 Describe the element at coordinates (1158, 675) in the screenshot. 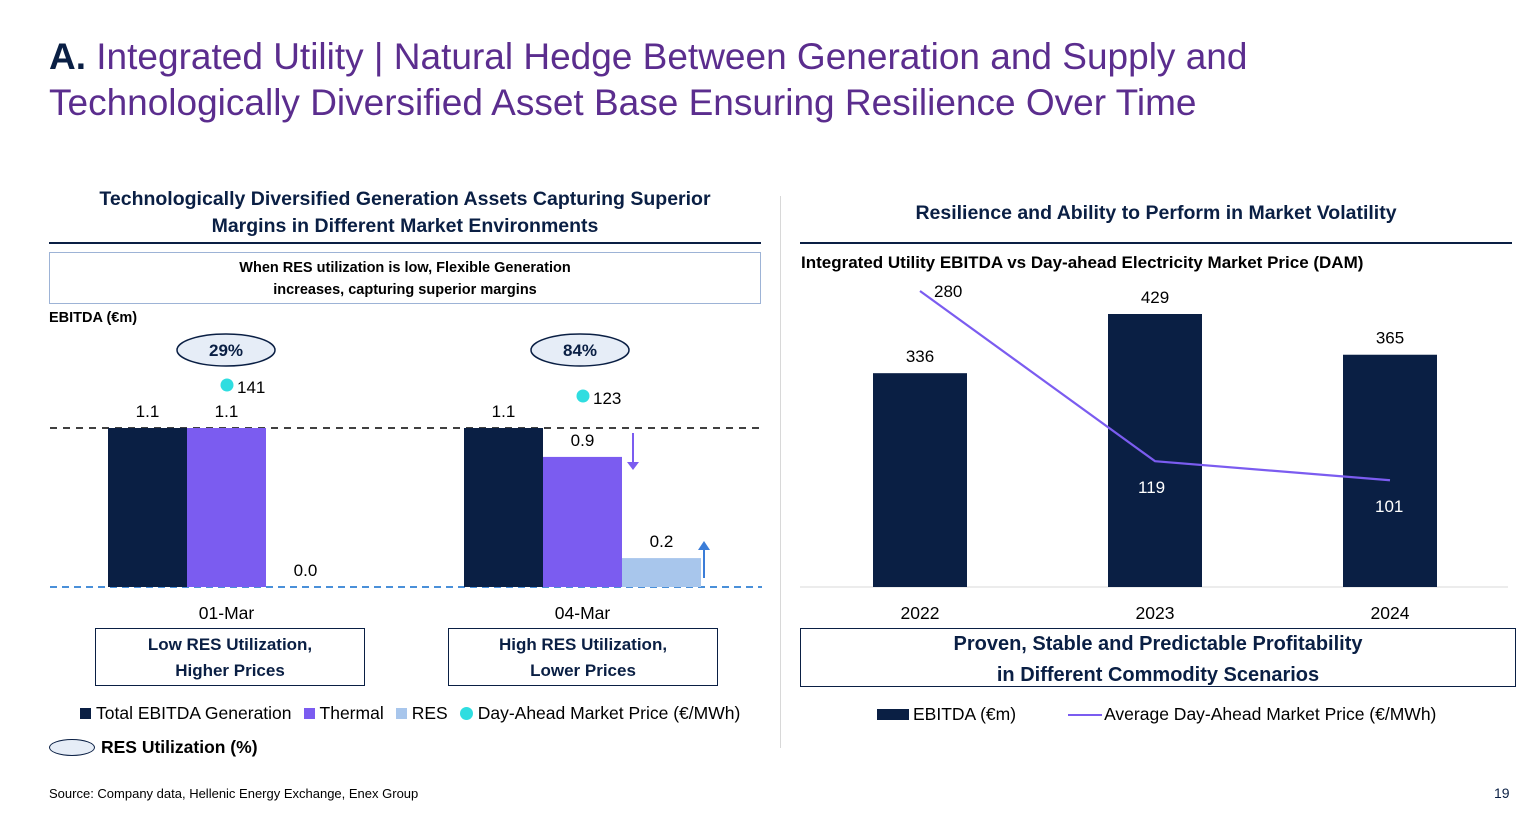

I see `scenario-right-line2: in Different Commodity Scenarios` at that location.